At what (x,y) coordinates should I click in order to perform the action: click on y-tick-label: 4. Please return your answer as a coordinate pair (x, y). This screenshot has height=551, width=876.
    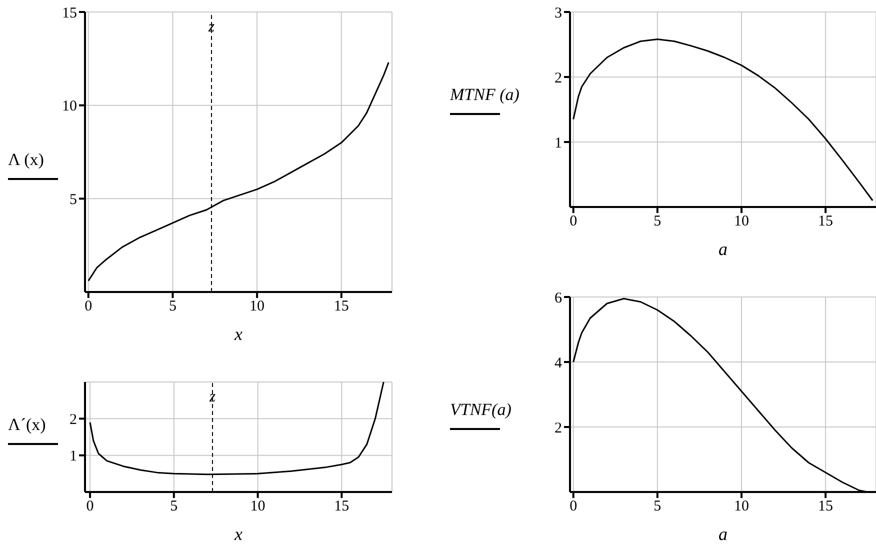
    Looking at the image, I should click on (558, 363).